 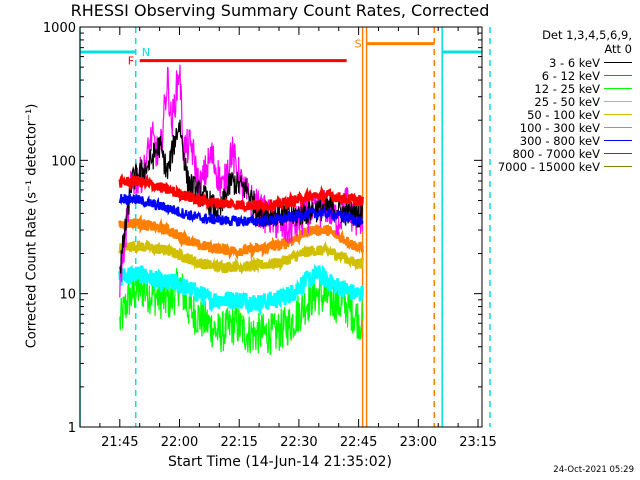 I want to click on annotation-S: S, so click(x=358, y=44).